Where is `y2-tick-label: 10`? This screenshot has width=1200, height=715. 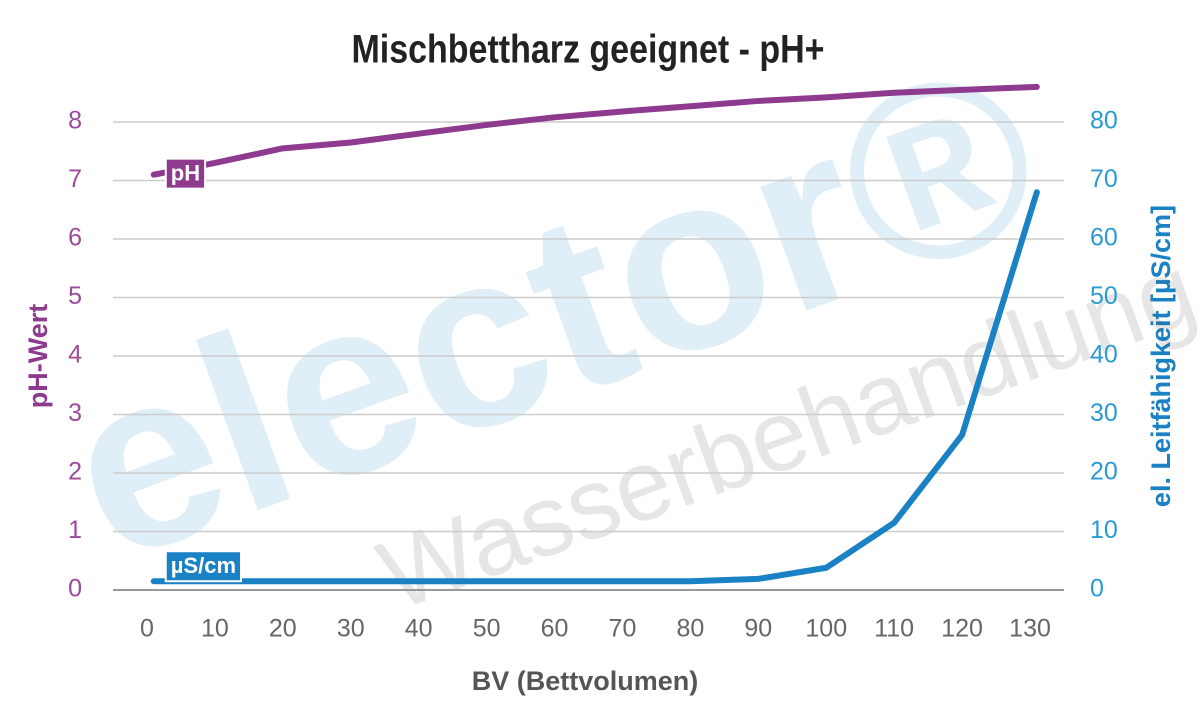
y2-tick-label: 10 is located at coordinates (1104, 530).